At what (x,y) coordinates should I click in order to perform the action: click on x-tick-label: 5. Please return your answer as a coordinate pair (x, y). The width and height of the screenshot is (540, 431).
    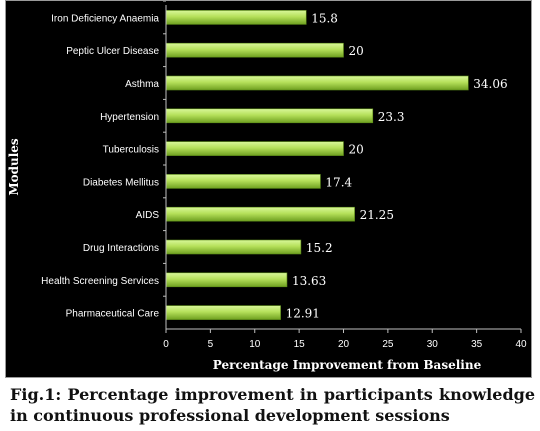
    Looking at the image, I should click on (211, 344).